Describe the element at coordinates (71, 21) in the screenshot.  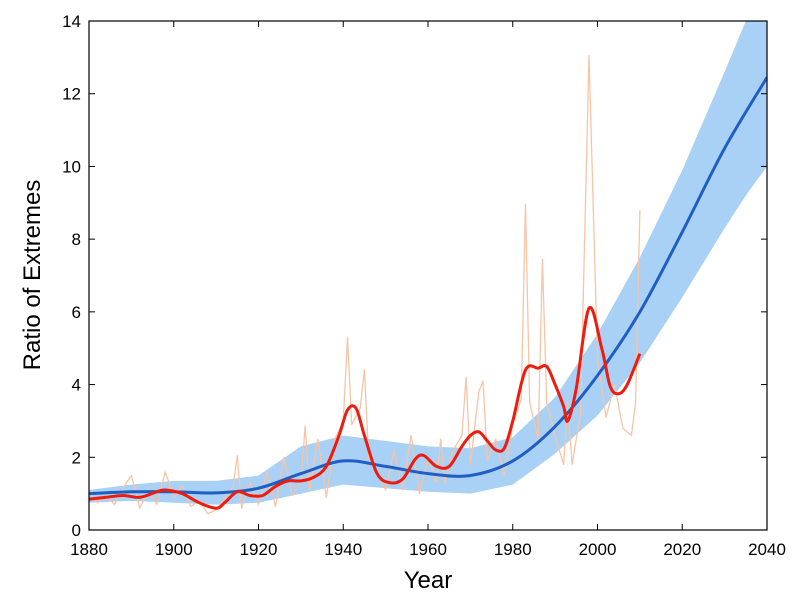
I see `y-tick-label: 14` at that location.